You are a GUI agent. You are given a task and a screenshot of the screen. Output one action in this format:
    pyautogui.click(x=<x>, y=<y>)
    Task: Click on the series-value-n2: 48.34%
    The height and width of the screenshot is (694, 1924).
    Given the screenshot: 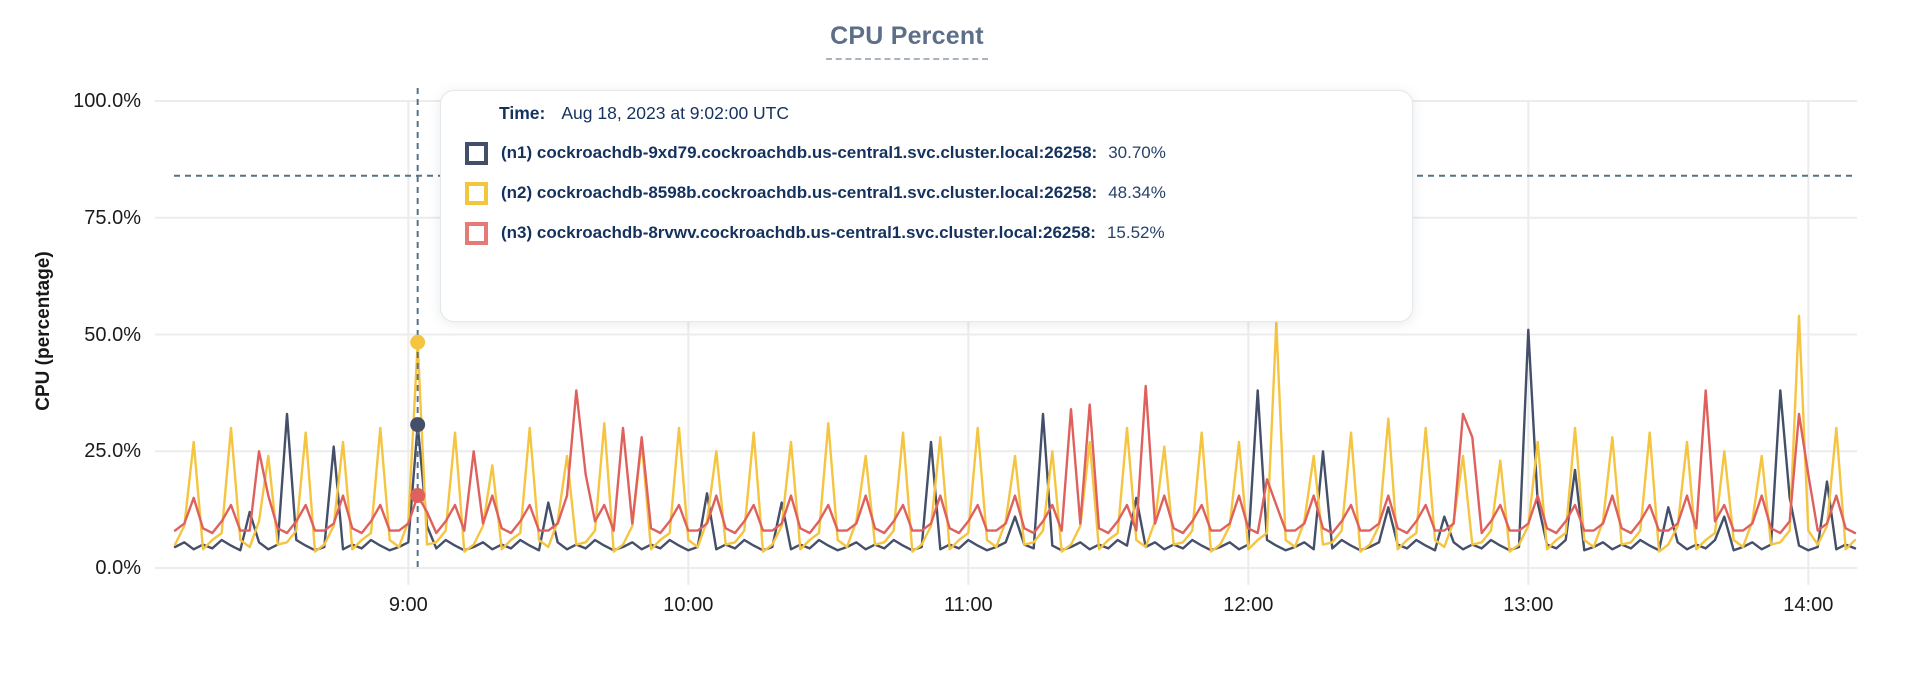 What is the action you would take?
    pyautogui.click(x=1137, y=192)
    